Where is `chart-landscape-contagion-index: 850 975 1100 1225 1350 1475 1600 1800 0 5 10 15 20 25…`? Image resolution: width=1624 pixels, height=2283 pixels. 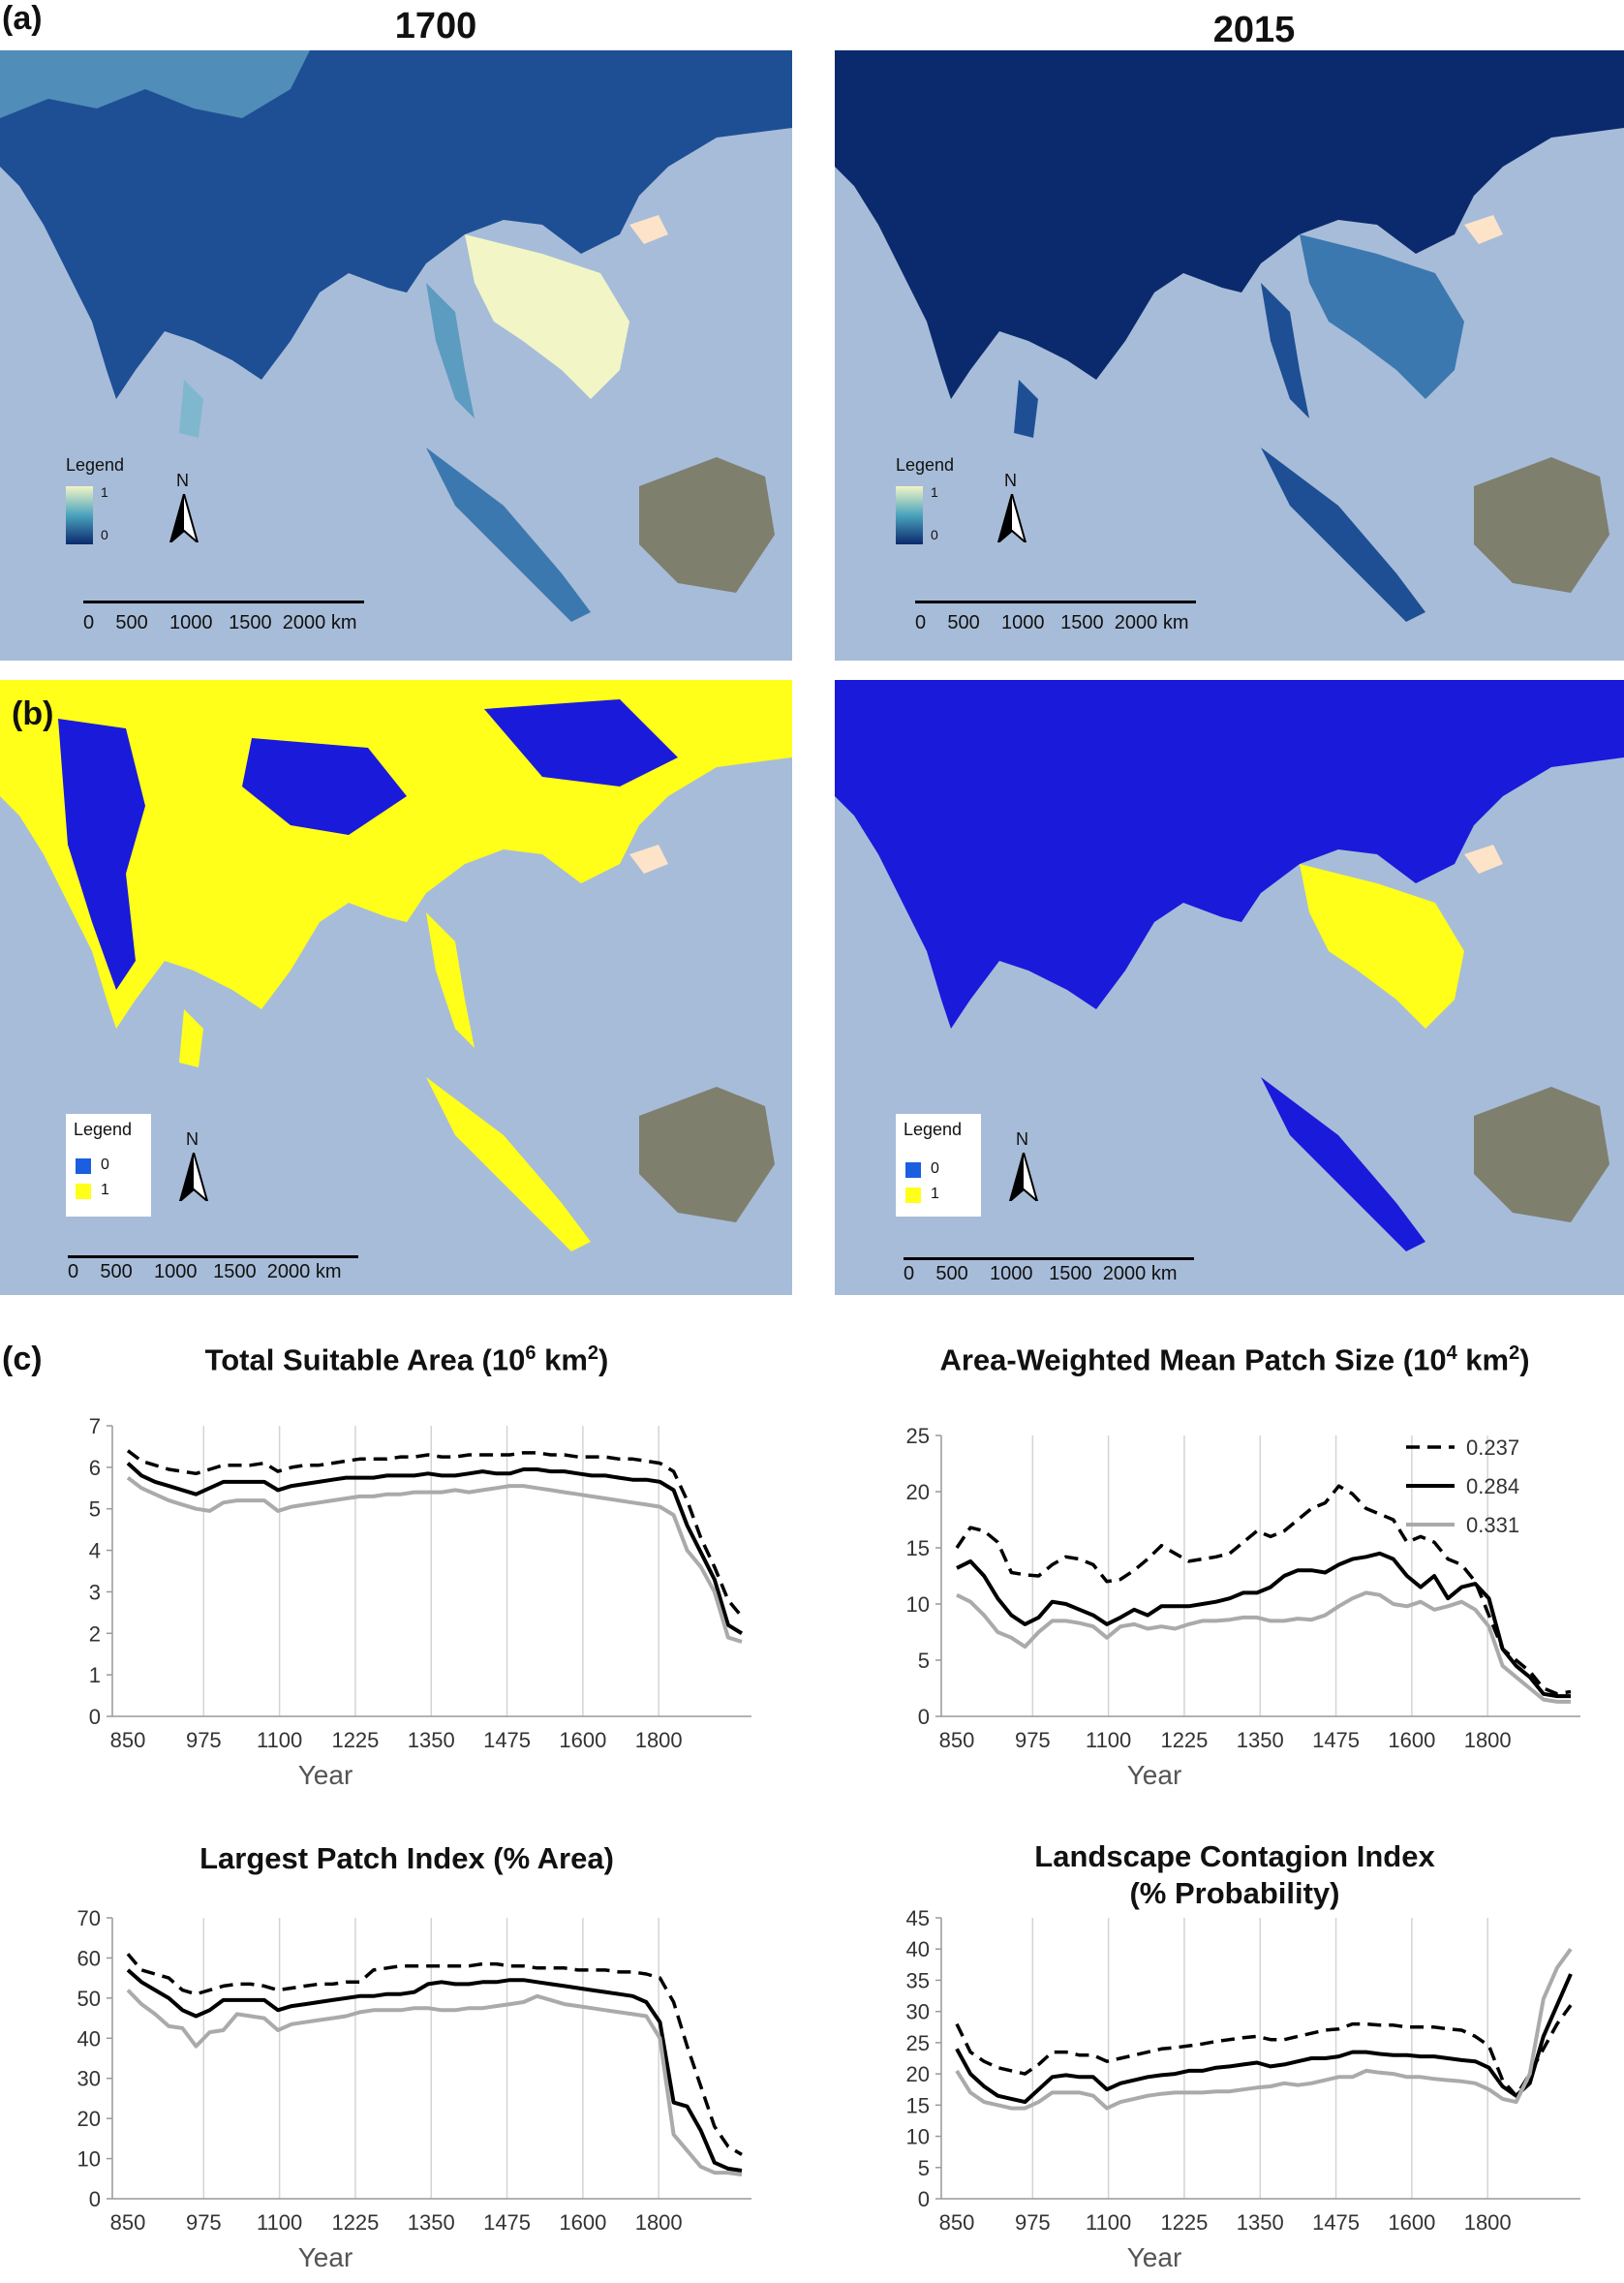
chart-landscape-contagion-index: 850 975 1100 1225 1350 1475 1600 1800 0 5 10 15 20 25… is located at coordinates (1243, 2090).